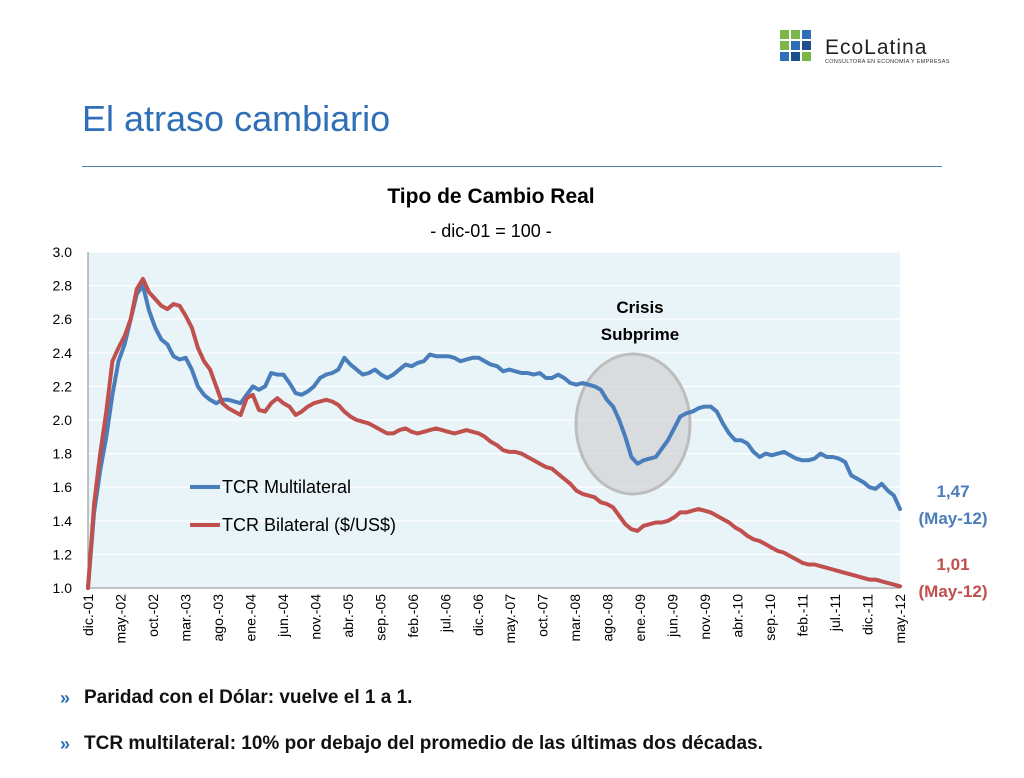 This screenshot has width=1024, height=778. I want to click on x-tick-label: jul.-06, so click(445, 613).